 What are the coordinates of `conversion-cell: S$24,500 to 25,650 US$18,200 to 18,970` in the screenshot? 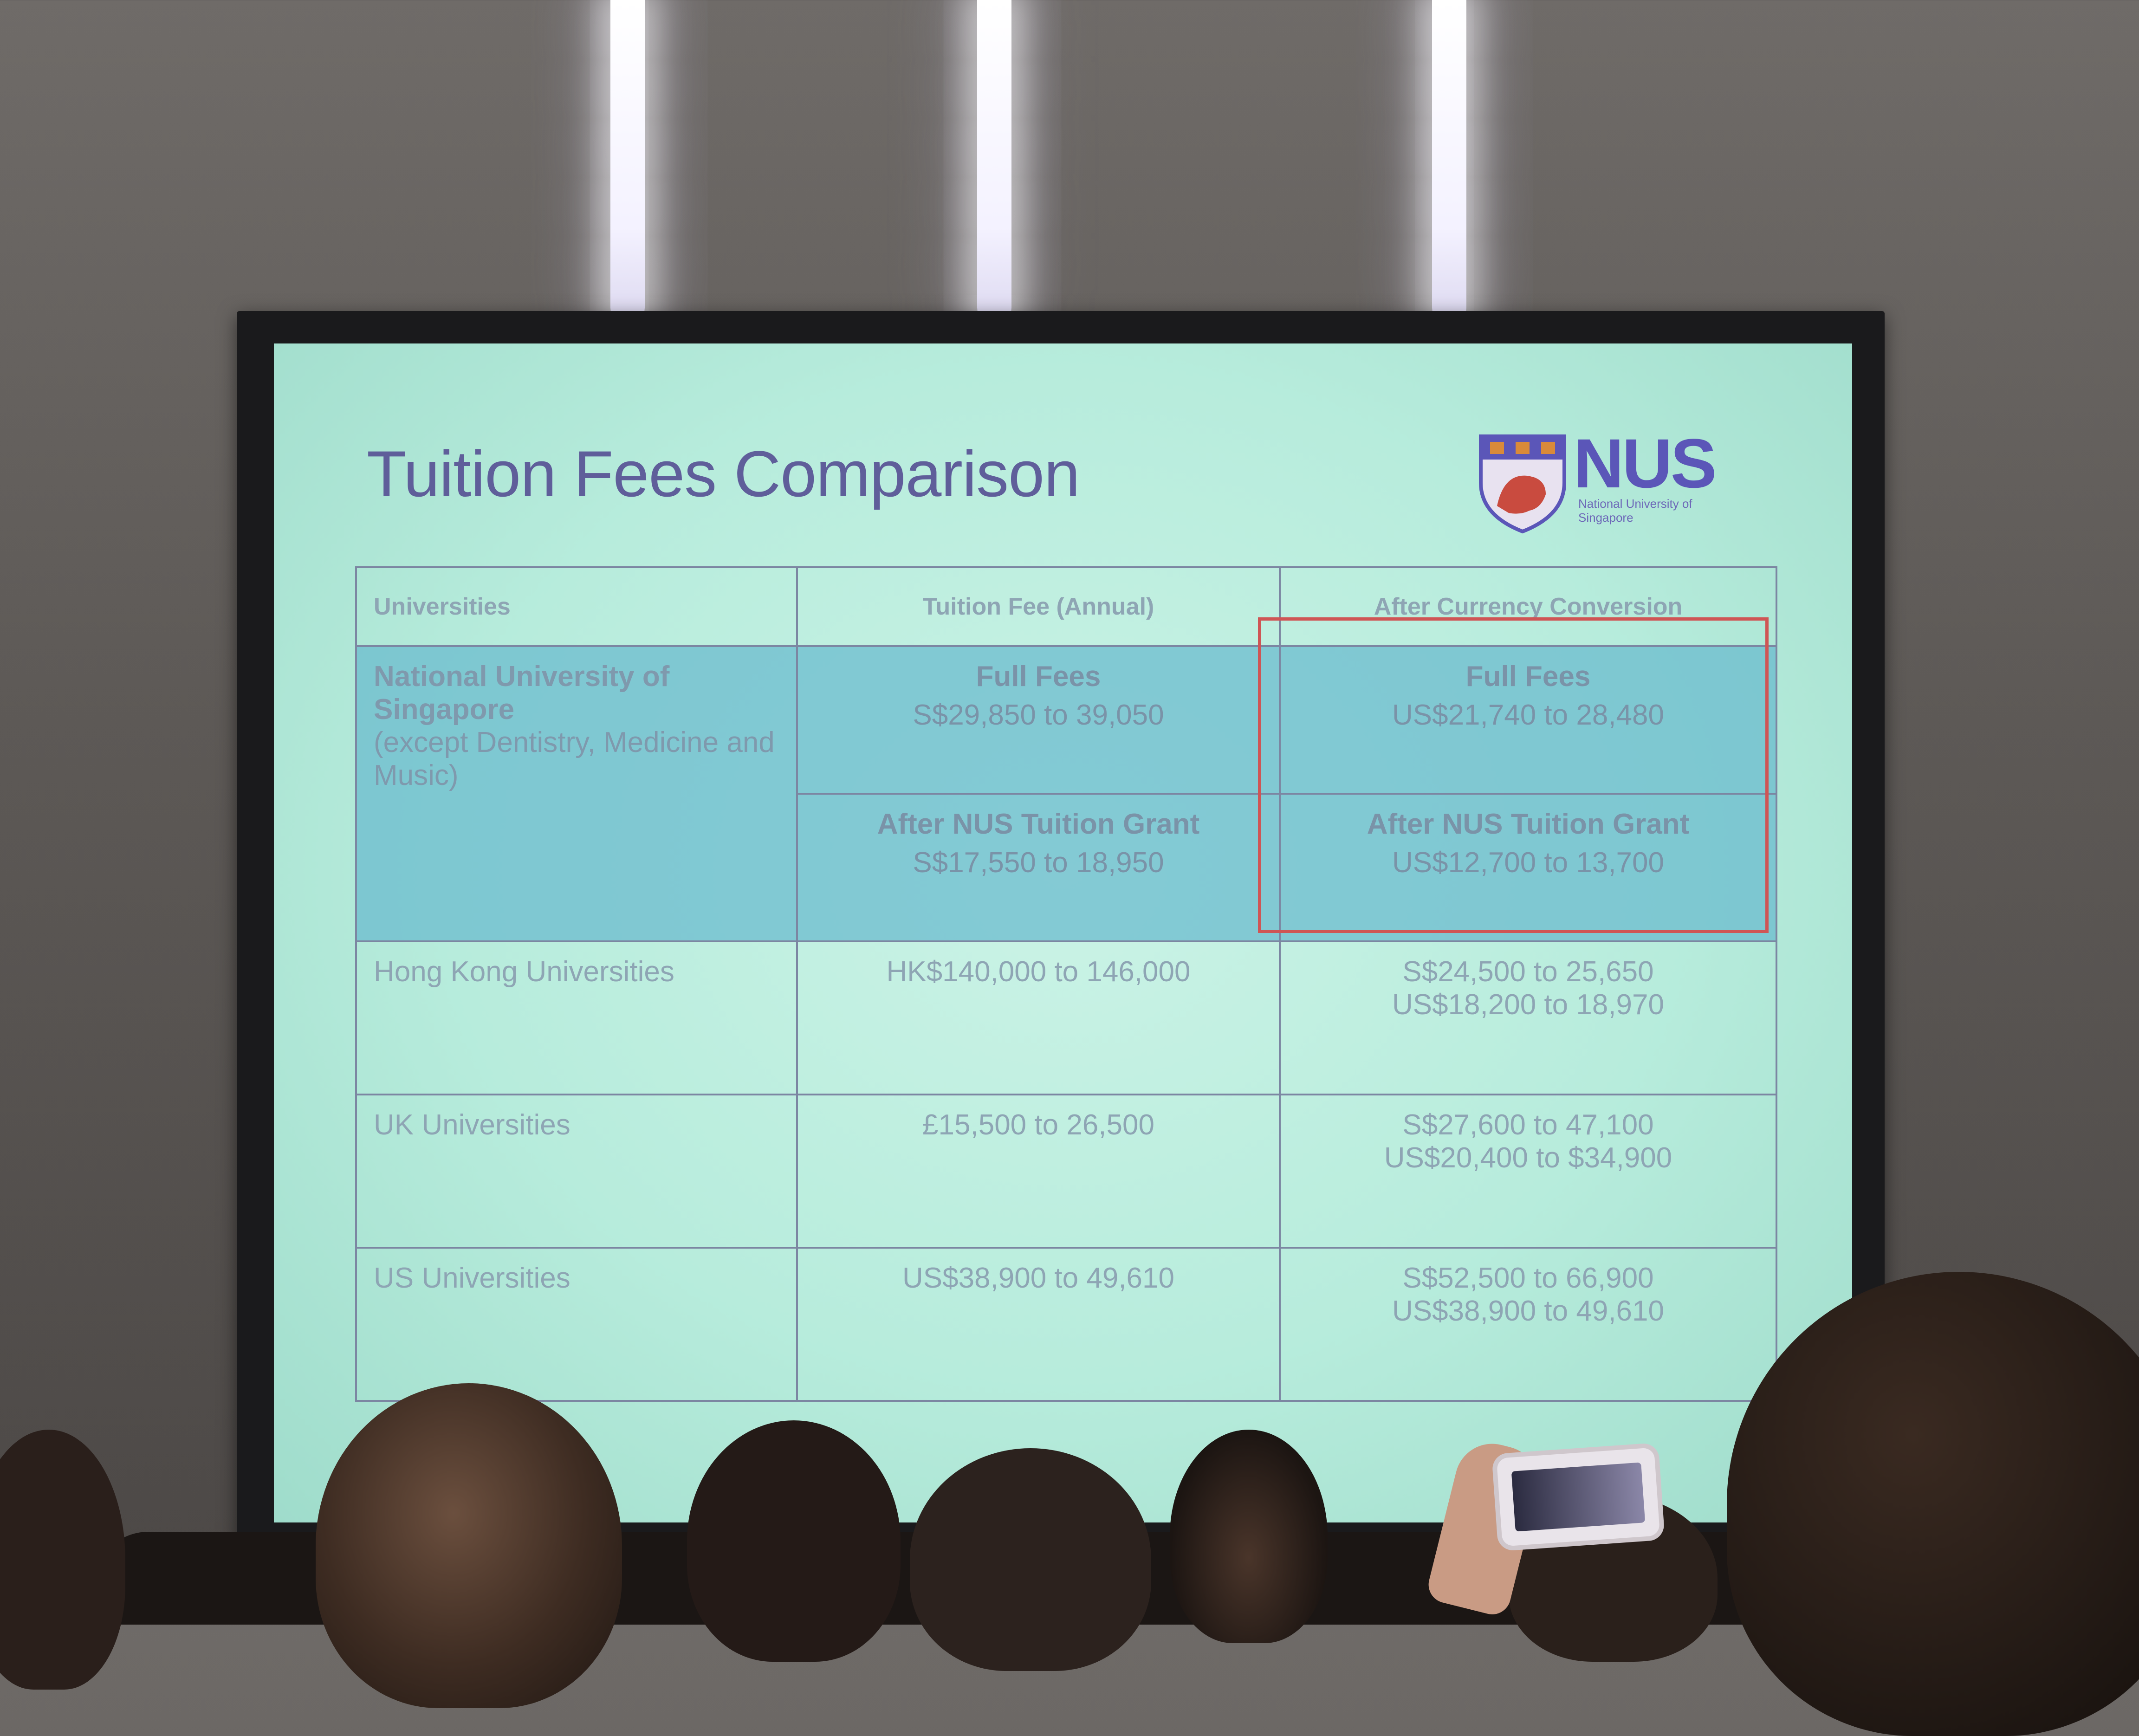 It's located at (1528, 1017).